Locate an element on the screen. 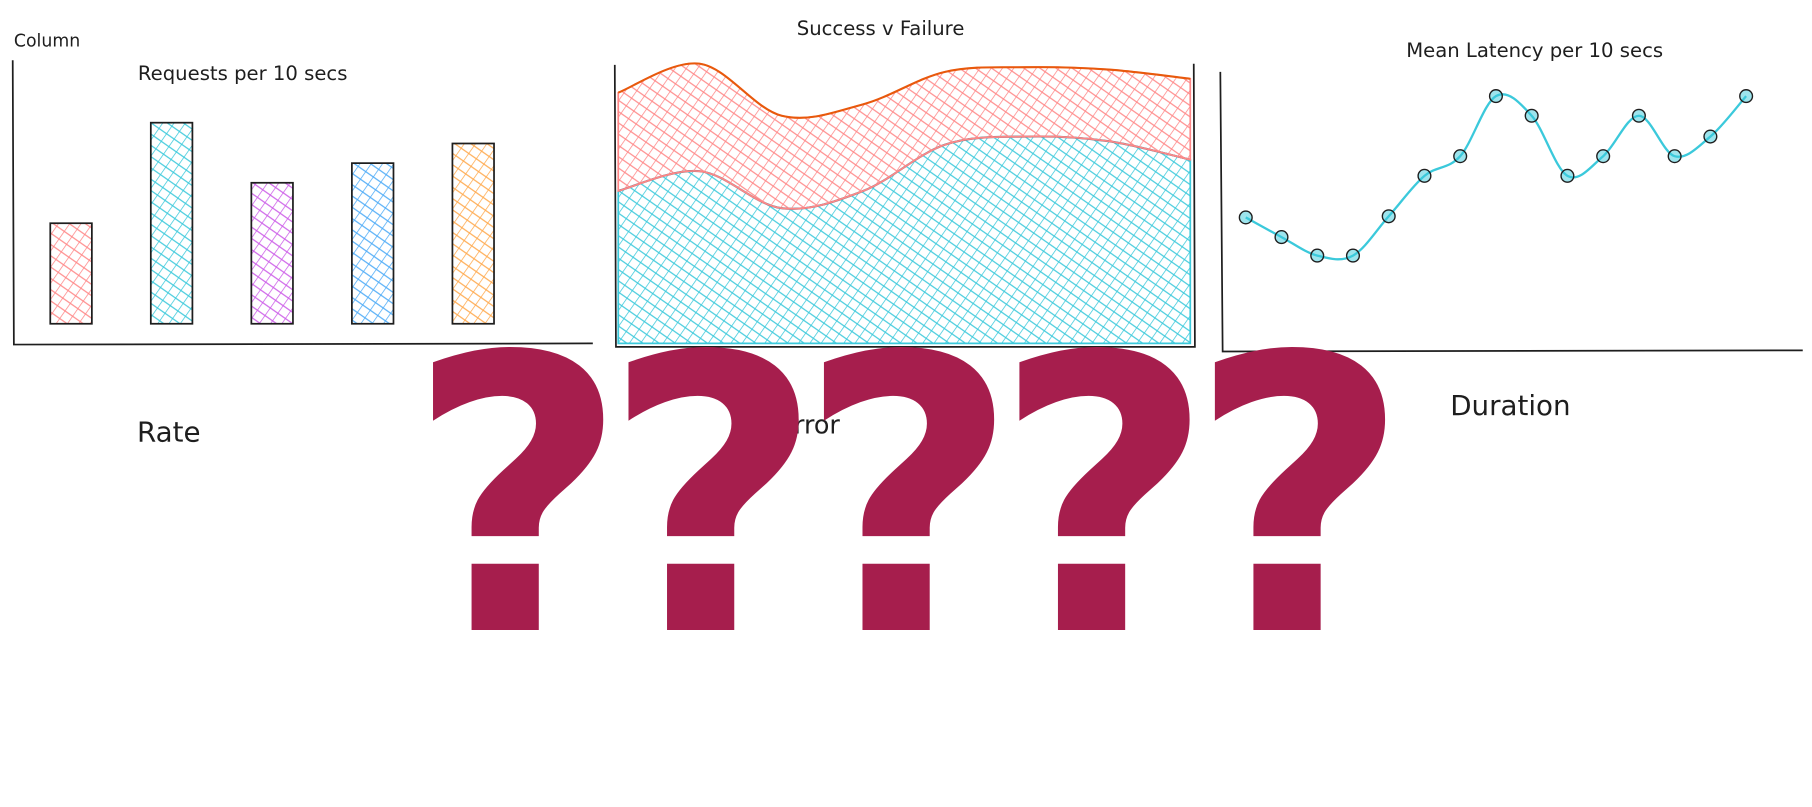 This screenshot has width=1812, height=807. error-label: Error is located at coordinates (809, 425).